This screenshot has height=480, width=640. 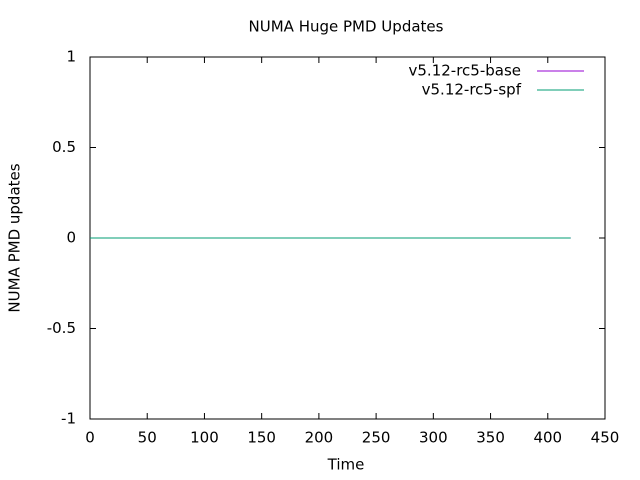 What do you see at coordinates (90, 438) in the screenshot?
I see `x-tick-label: 0` at bounding box center [90, 438].